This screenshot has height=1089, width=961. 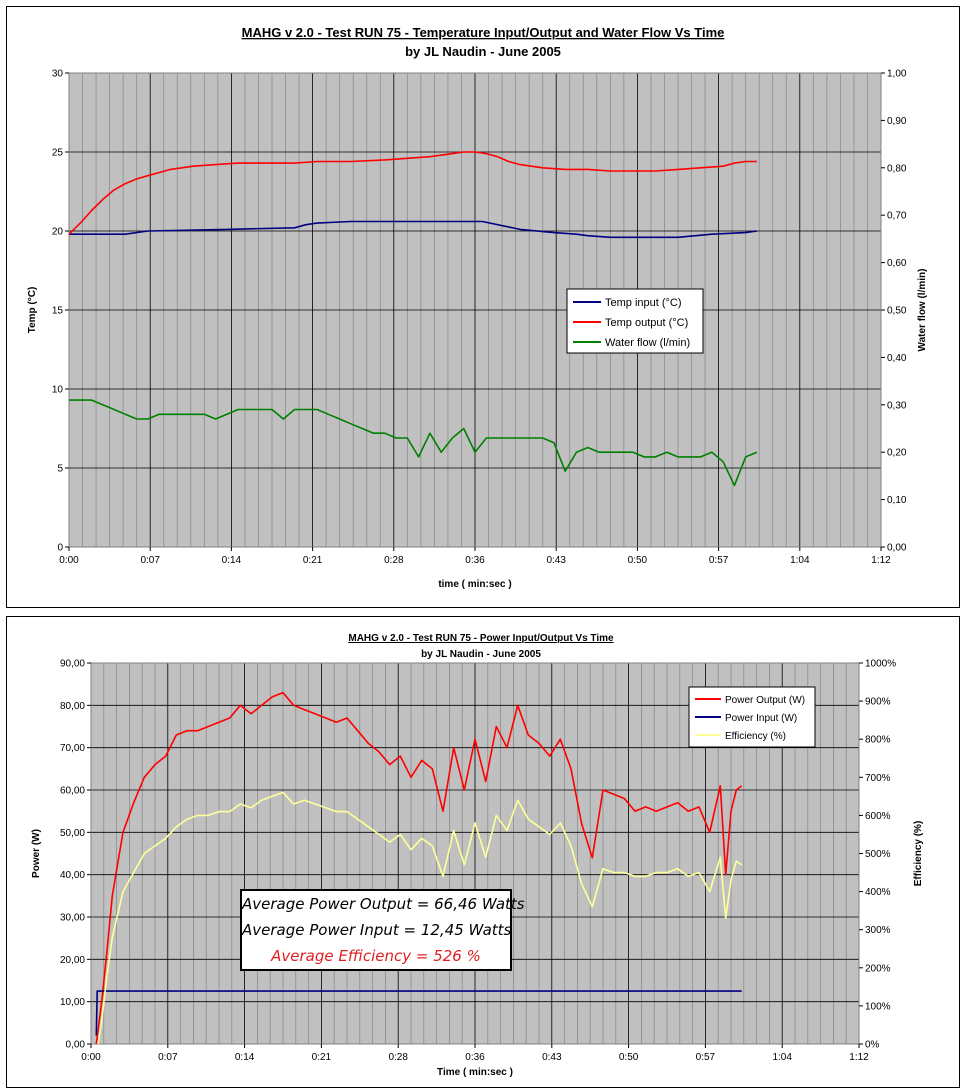 What do you see at coordinates (58, 311) in the screenshot?
I see `y-tick-label: 15` at bounding box center [58, 311].